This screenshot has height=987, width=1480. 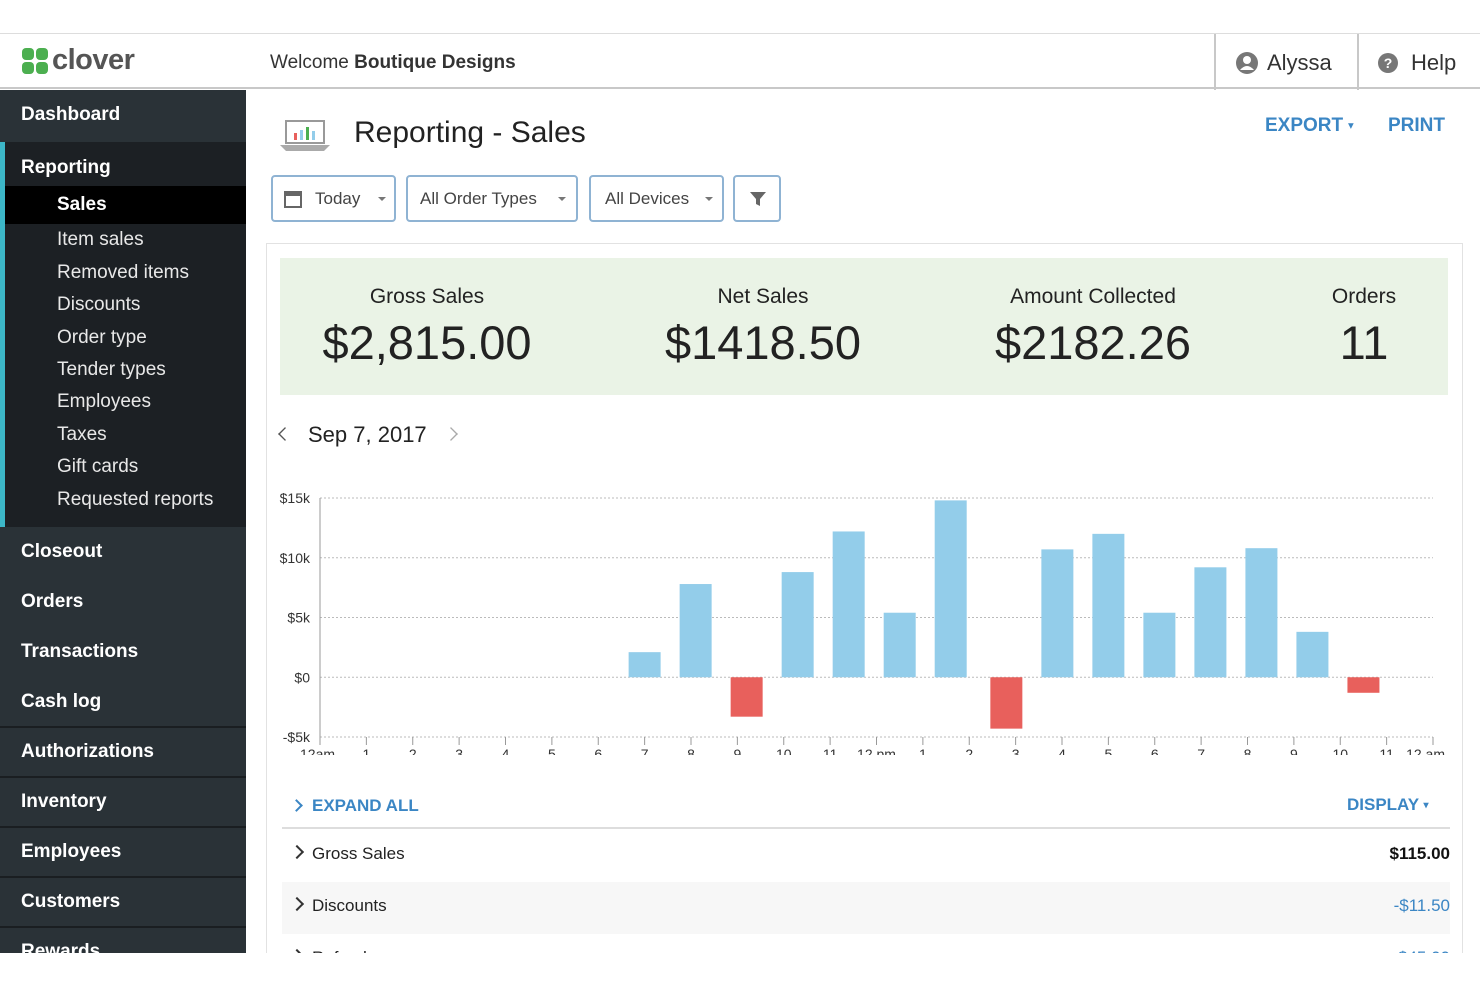 What do you see at coordinates (866, 943) in the screenshot?
I see `detail-row: Refunds -$45.00` at bounding box center [866, 943].